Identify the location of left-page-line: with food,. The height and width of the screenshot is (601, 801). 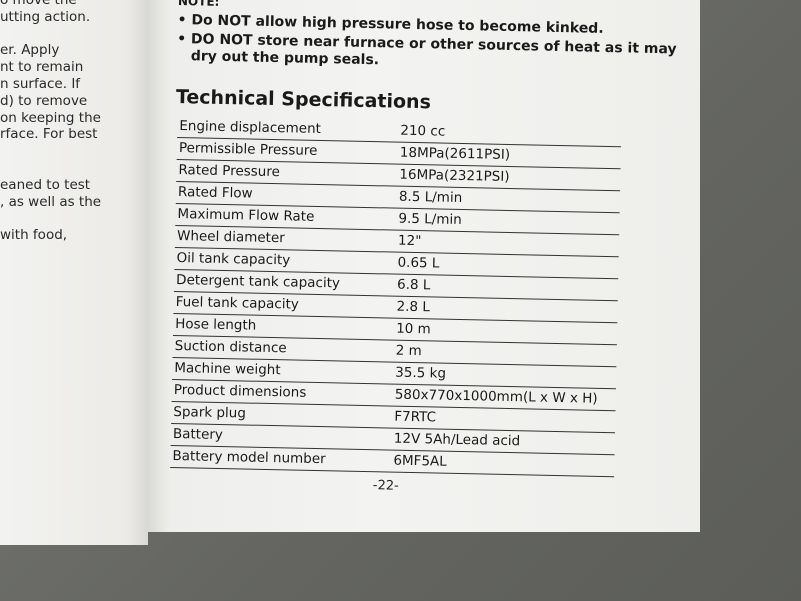
(34, 235).